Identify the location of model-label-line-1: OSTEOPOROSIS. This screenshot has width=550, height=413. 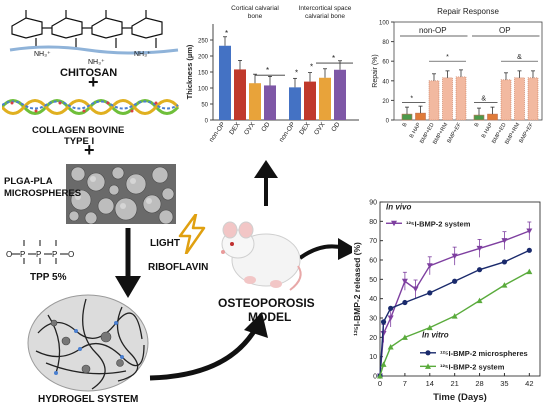
(266, 303).